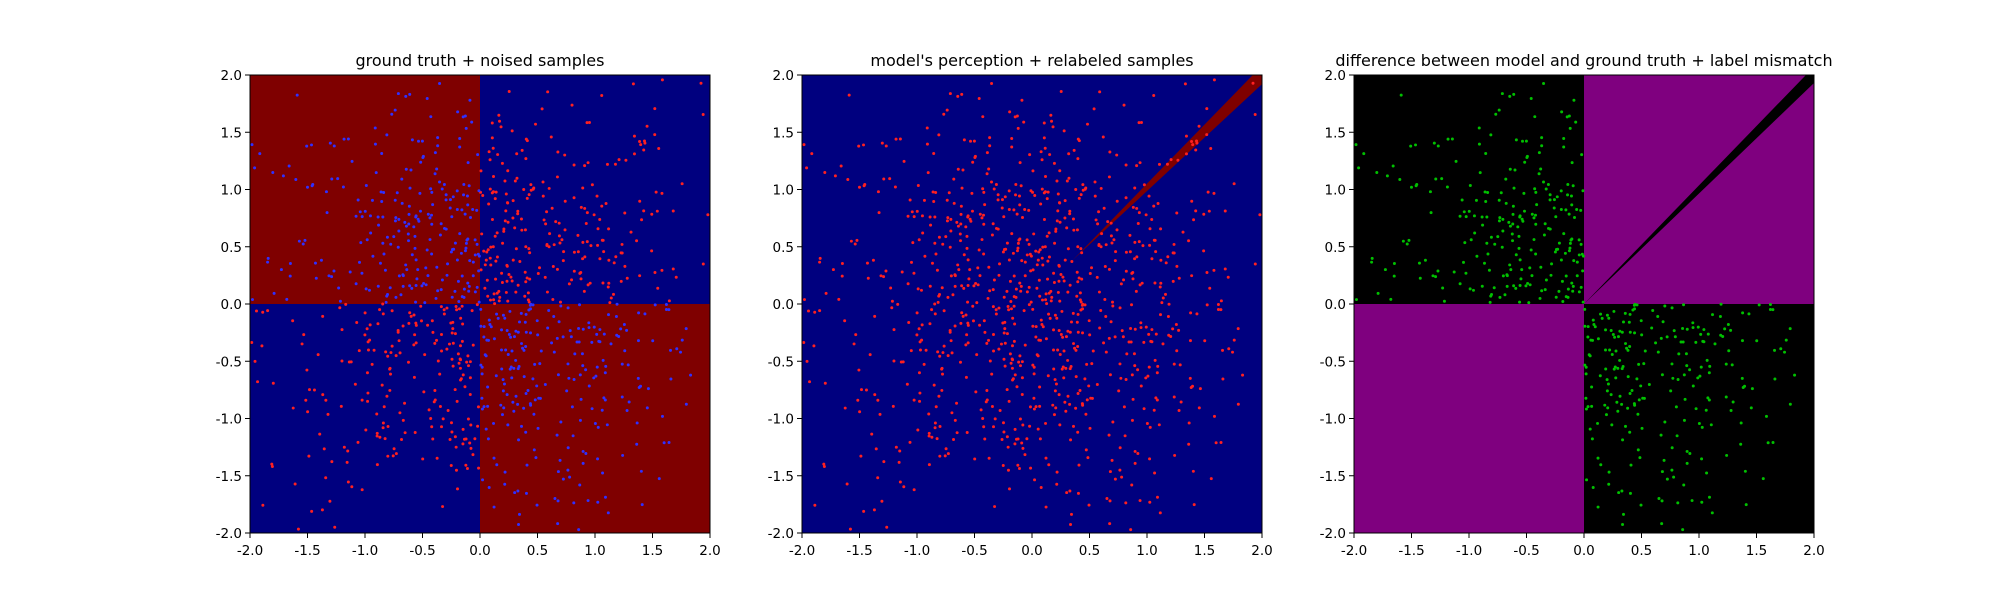 This screenshot has width=2000, height=600. I want to click on y-tick-label: 0.5, so click(1335, 248).